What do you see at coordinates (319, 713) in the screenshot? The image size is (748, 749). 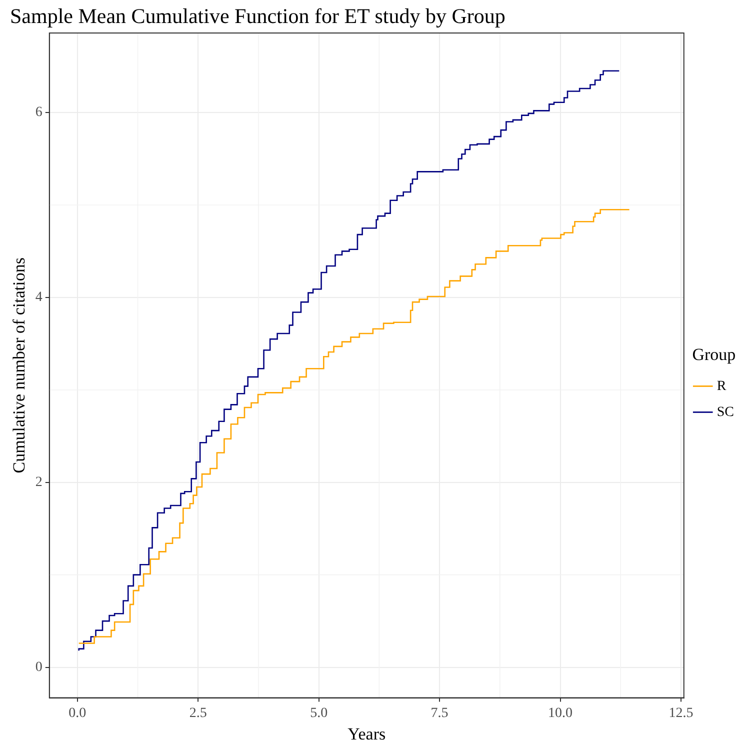 I see `x-tick-label: 5.0` at bounding box center [319, 713].